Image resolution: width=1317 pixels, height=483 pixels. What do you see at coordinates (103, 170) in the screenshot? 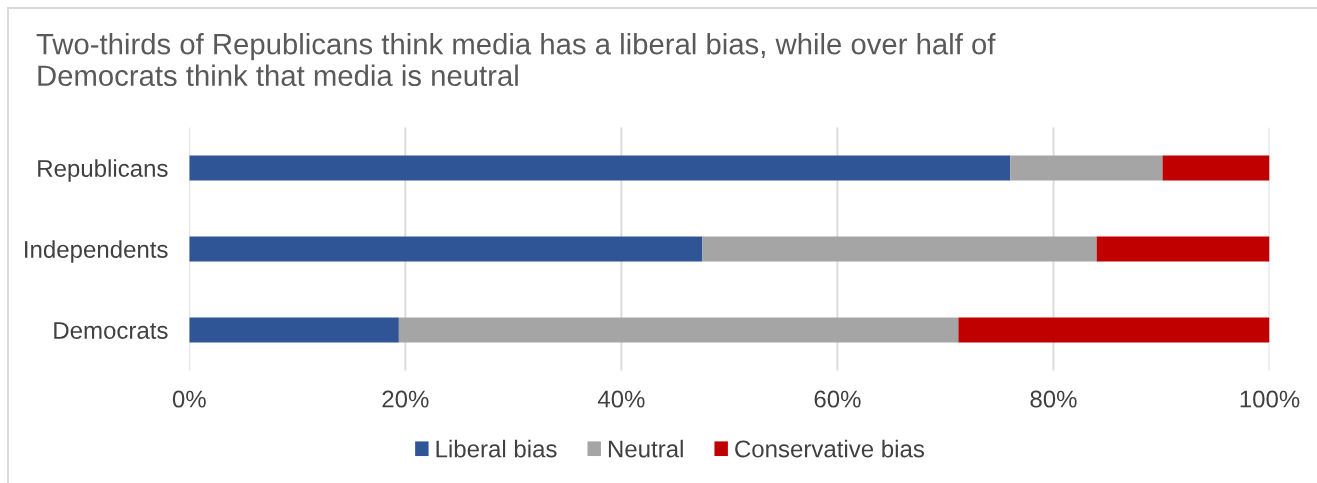
I see `y-tick-label: Republicans` at bounding box center [103, 170].